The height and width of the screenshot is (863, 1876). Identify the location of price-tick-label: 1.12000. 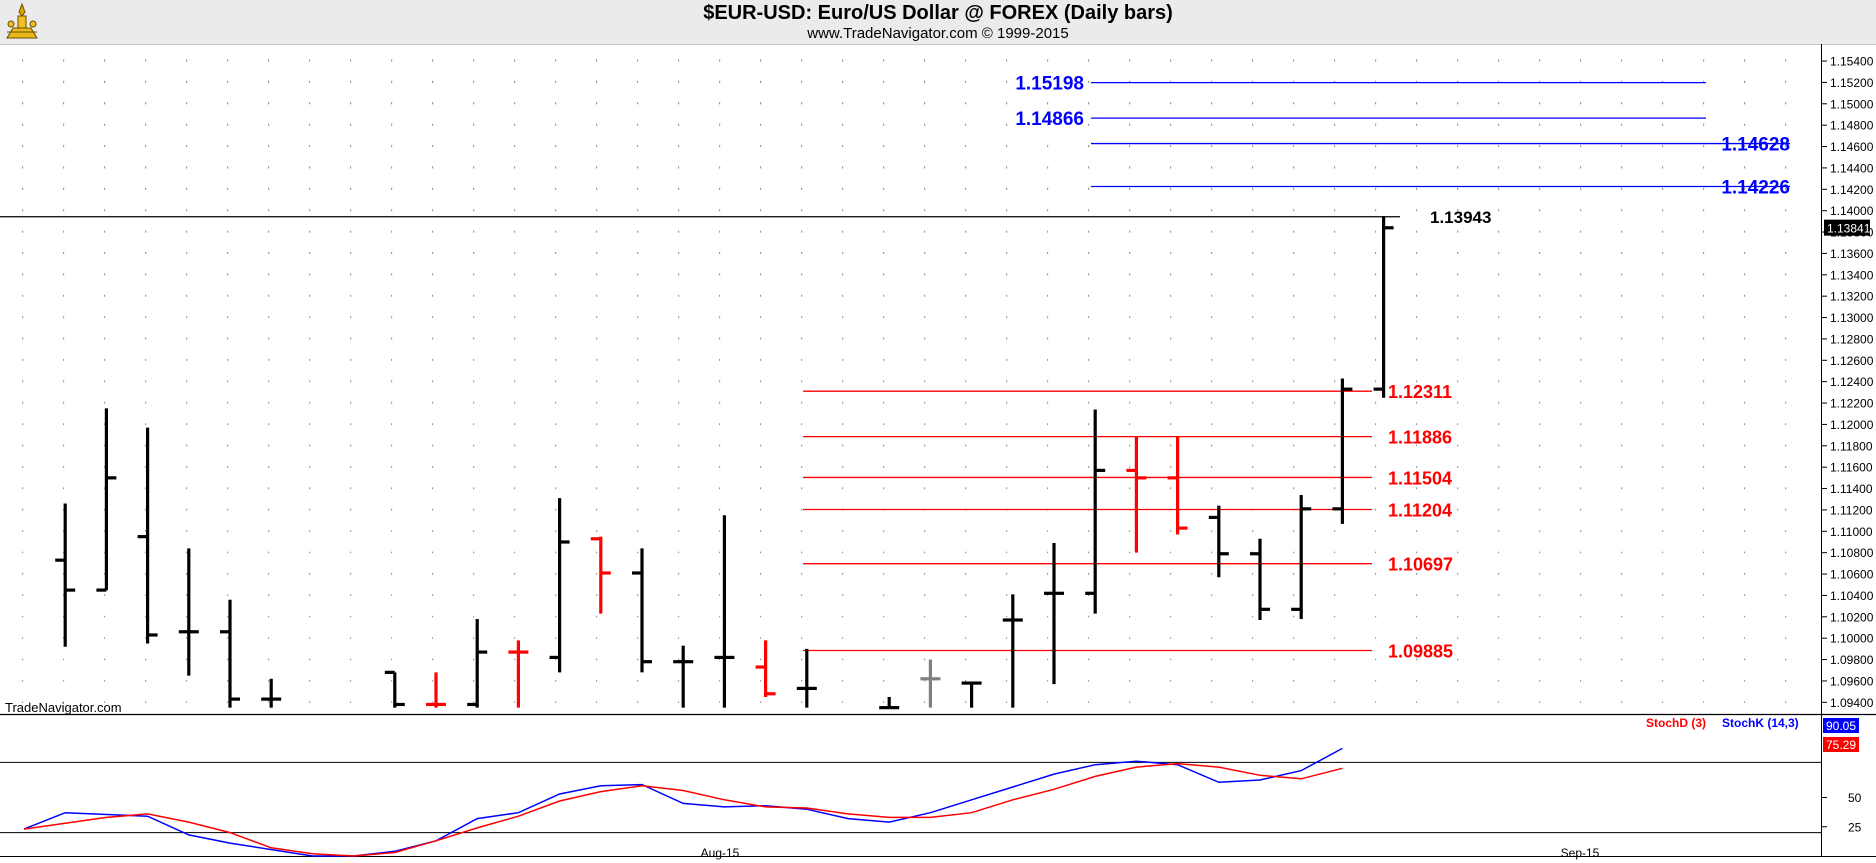
(1852, 425).